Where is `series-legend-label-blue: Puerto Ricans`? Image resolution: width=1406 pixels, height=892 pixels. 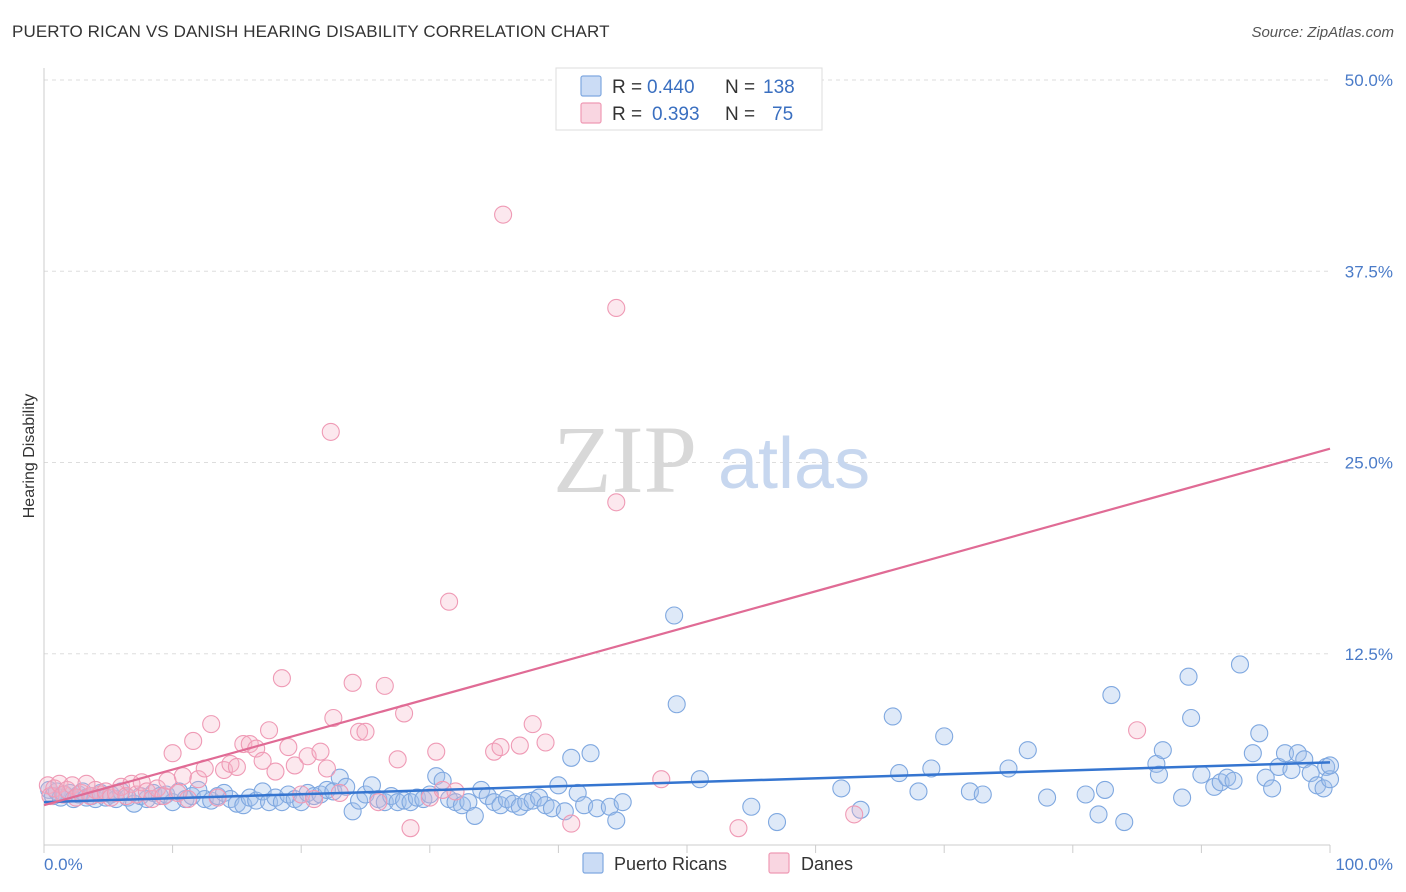 series-legend-label-blue: Puerto Ricans is located at coordinates (670, 864).